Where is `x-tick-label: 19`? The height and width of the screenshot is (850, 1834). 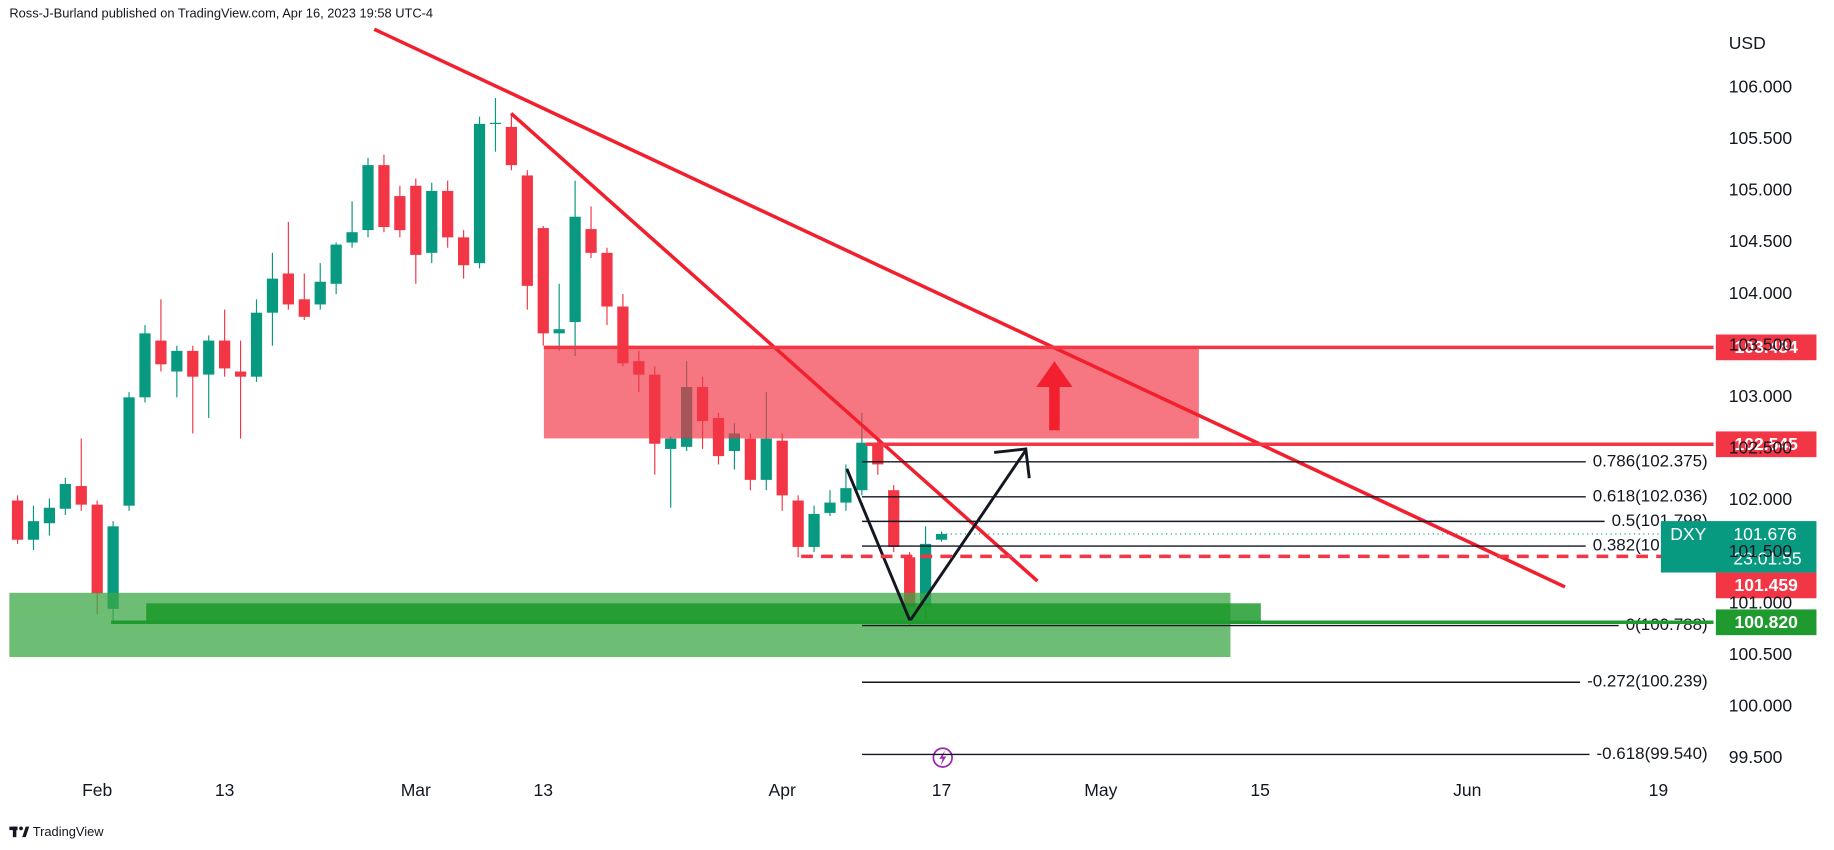
x-tick-label: 19 is located at coordinates (1659, 790).